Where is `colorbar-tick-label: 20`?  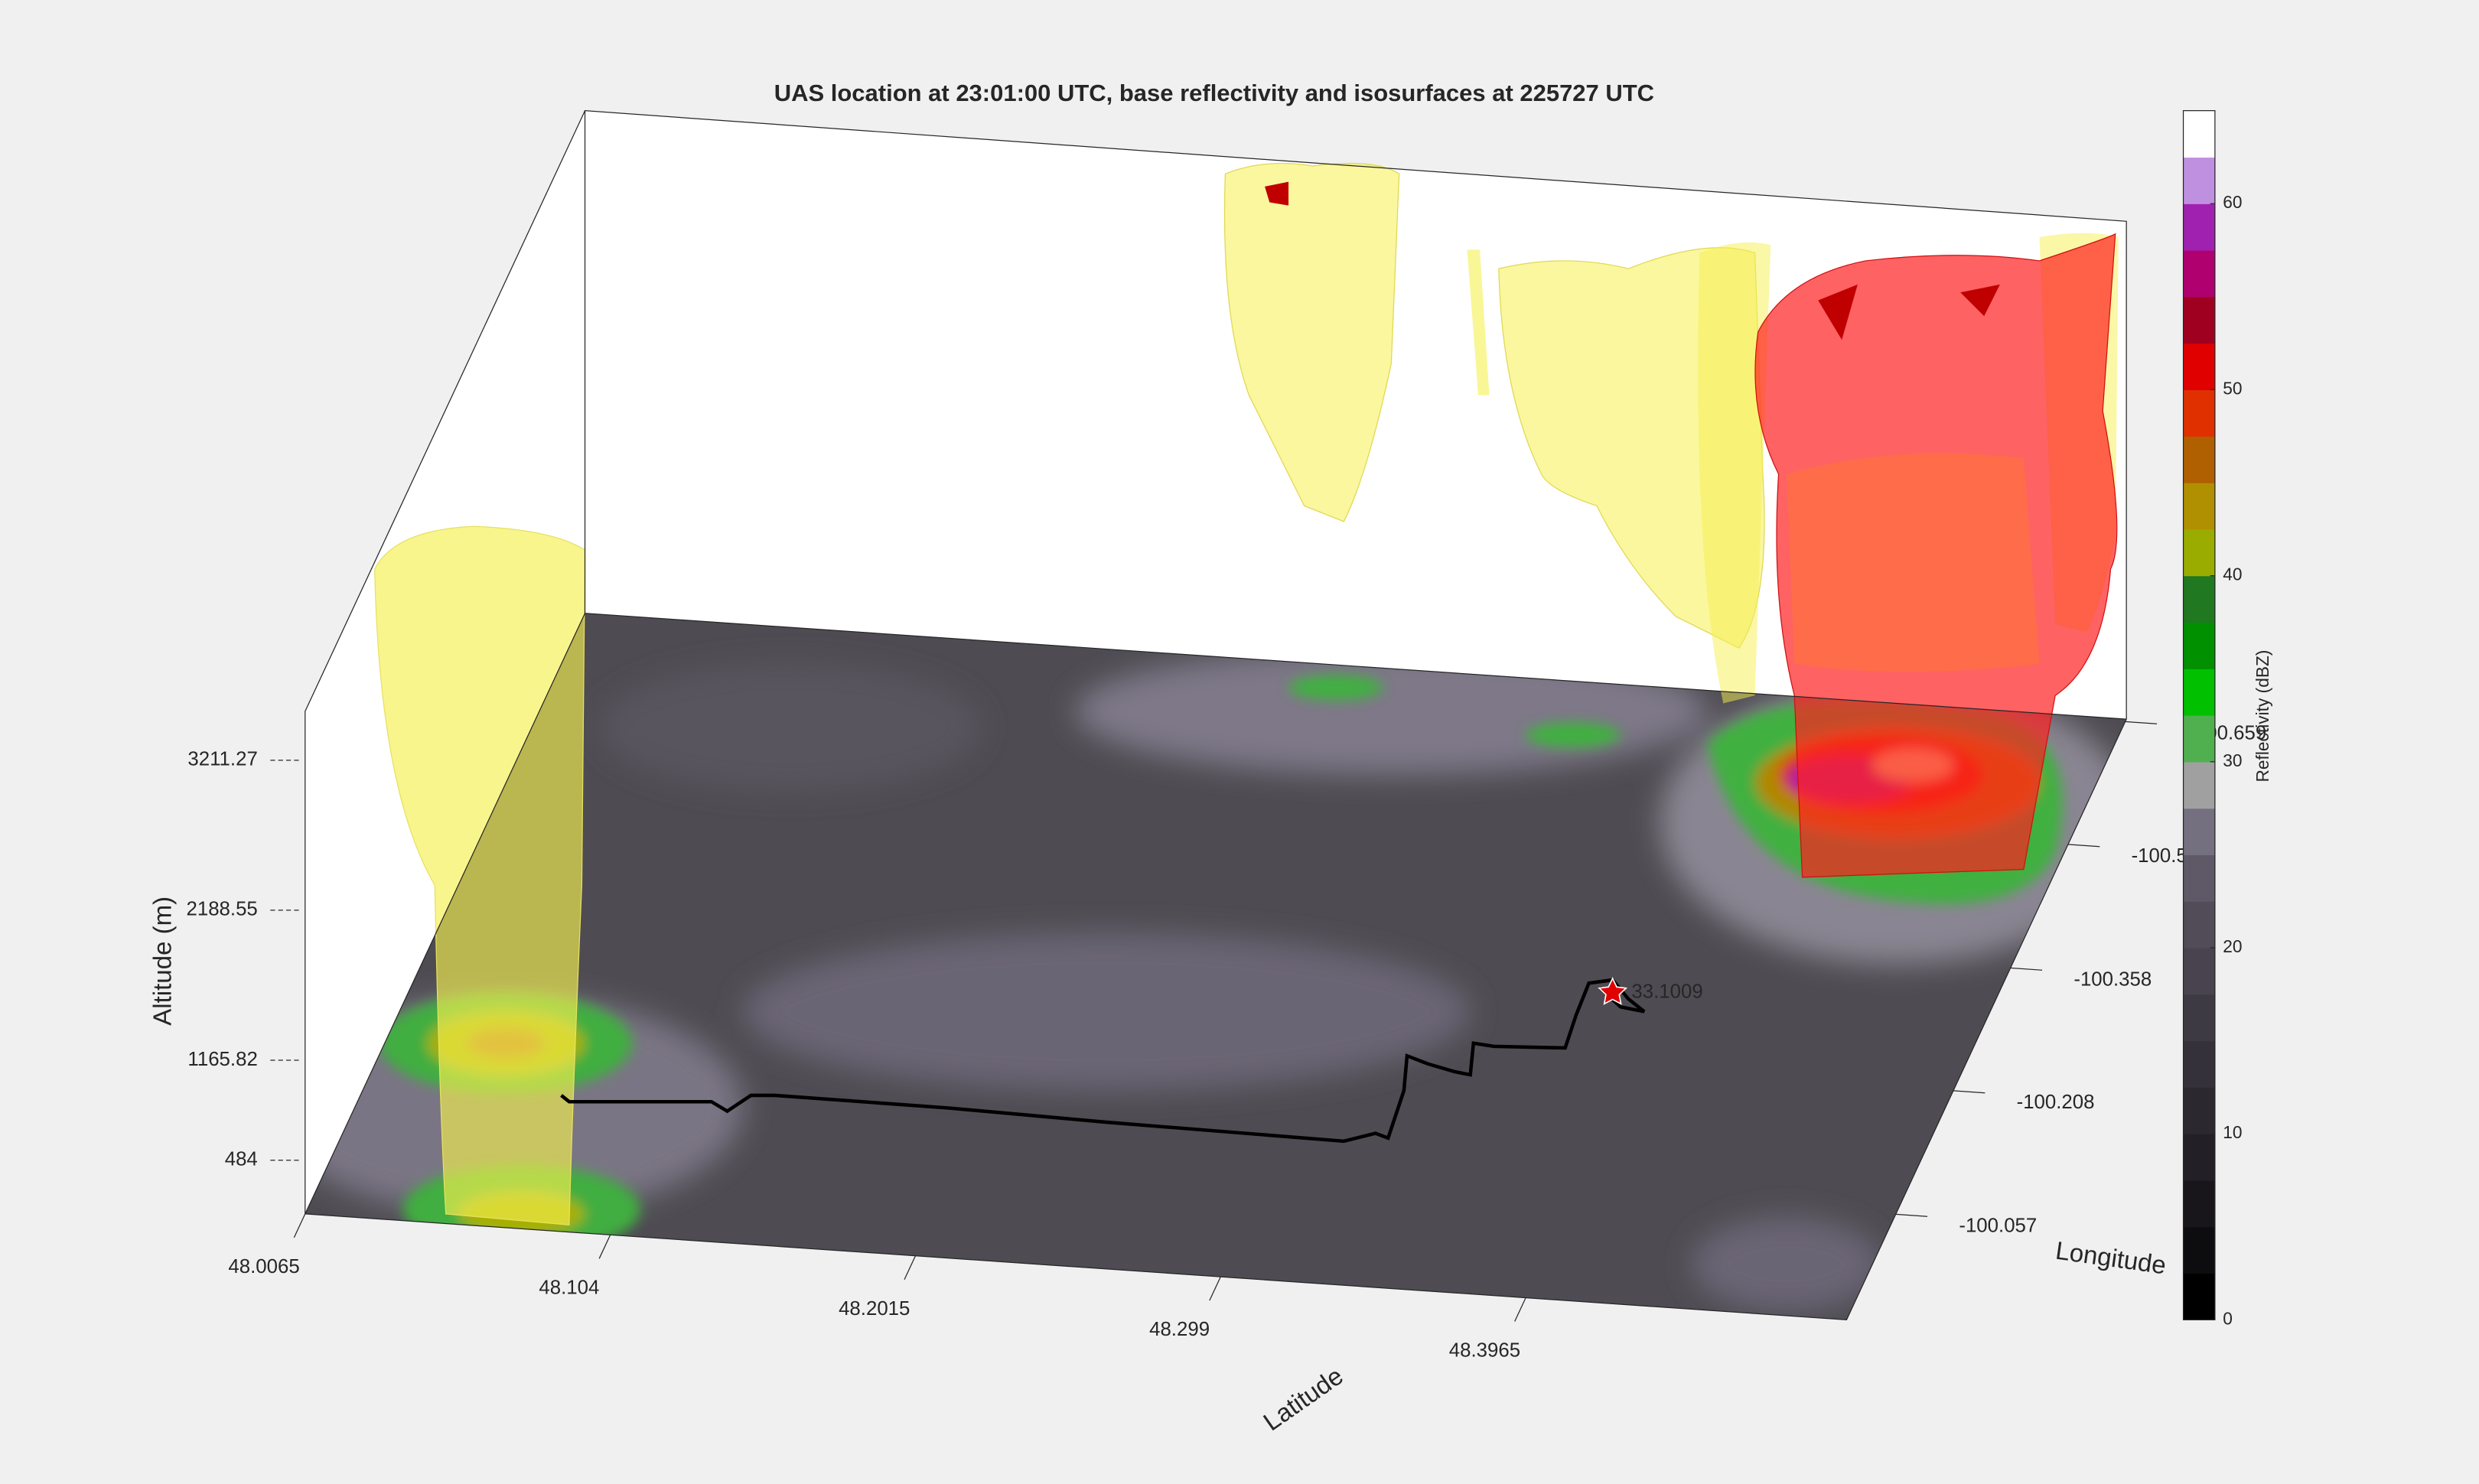 colorbar-tick-label: 20 is located at coordinates (2232, 946).